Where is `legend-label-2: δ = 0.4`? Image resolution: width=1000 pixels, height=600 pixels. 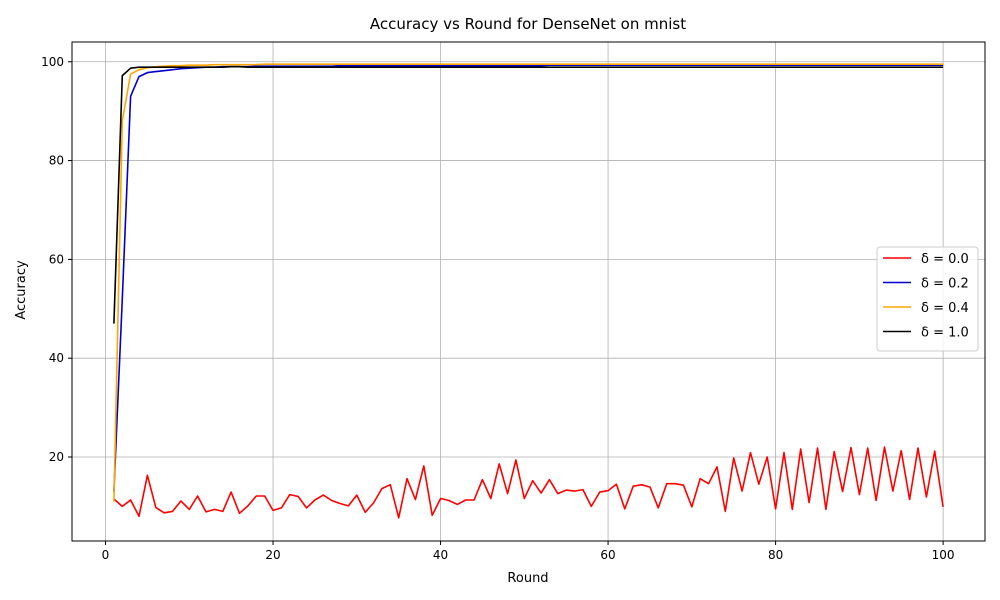 legend-label-2: δ = 0.4 is located at coordinates (945, 308).